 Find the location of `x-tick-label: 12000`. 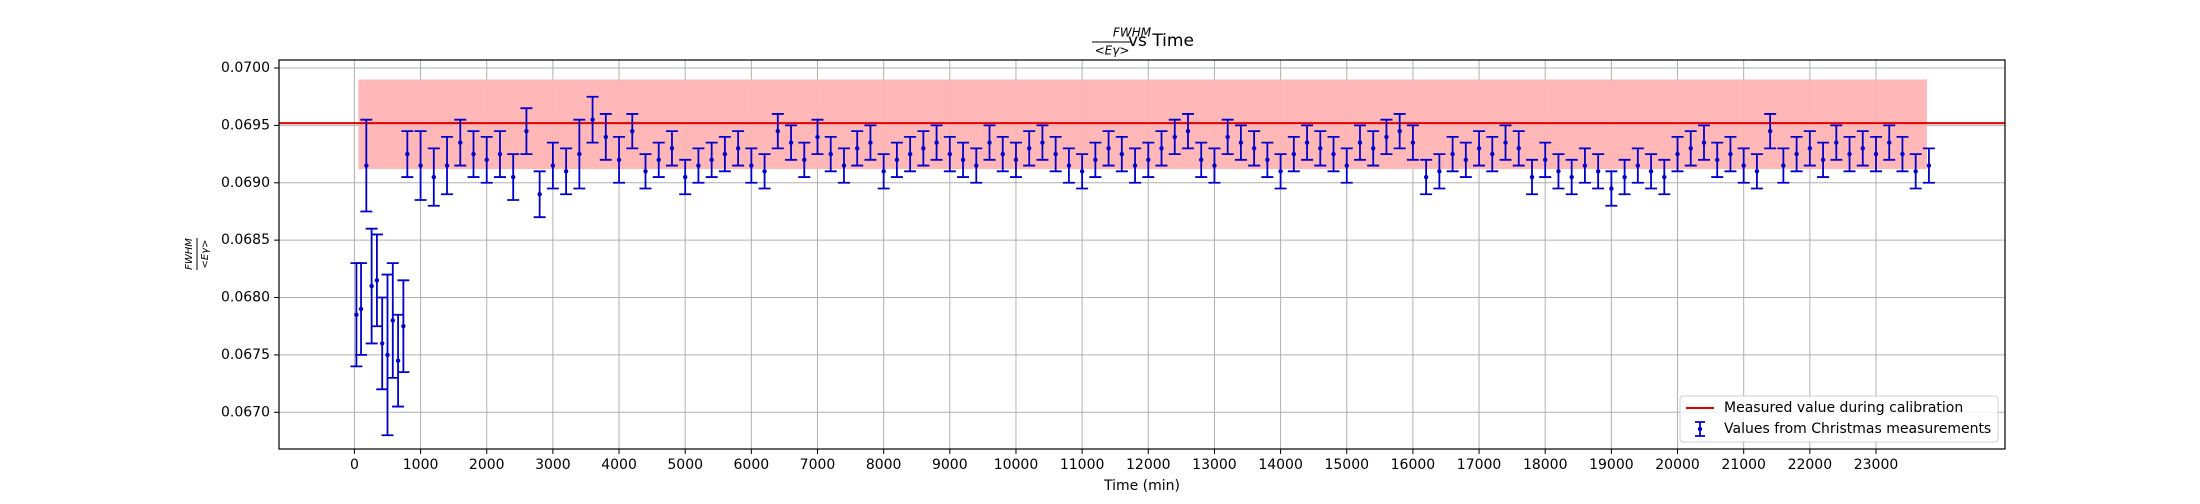

x-tick-label: 12000 is located at coordinates (1148, 465).